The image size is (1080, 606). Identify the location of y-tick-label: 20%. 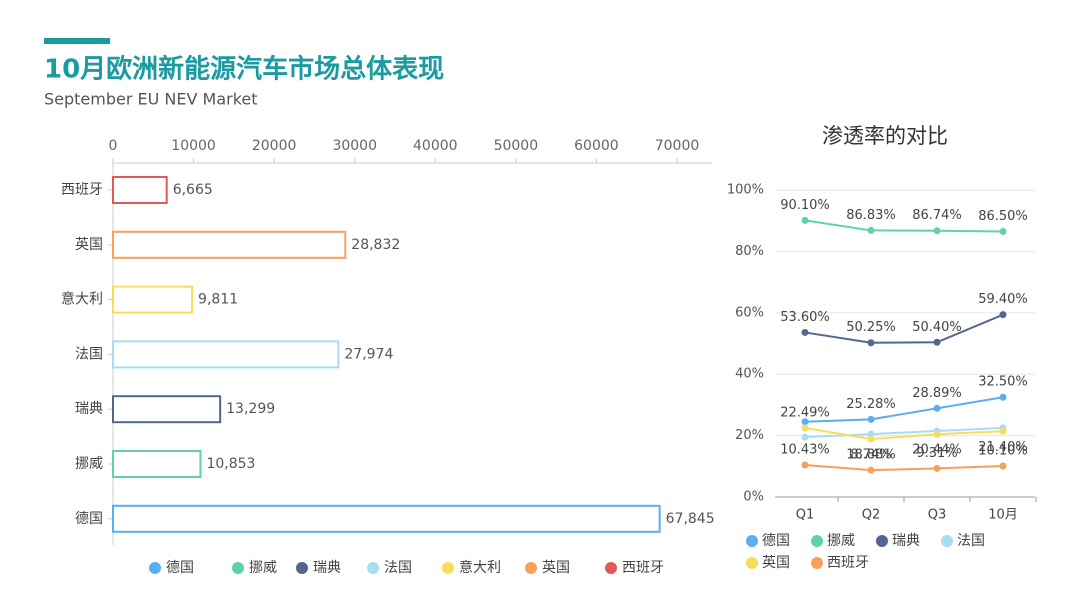
(749, 435).